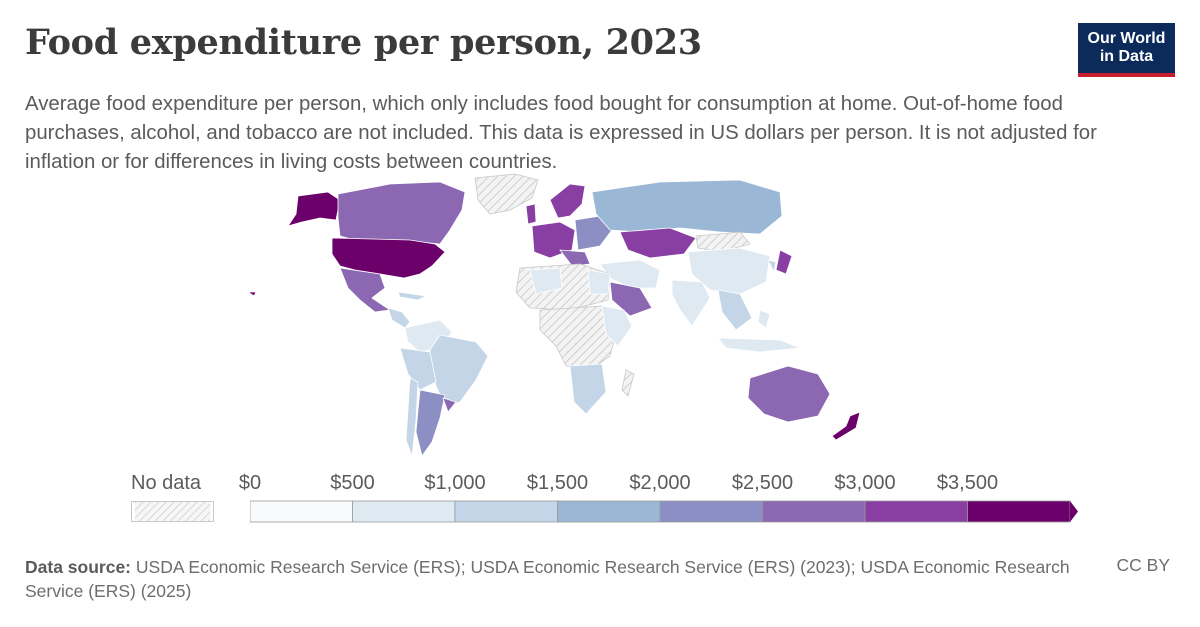 The image size is (1200, 627). Describe the element at coordinates (729, 271) in the screenshot. I see `region-china` at that location.